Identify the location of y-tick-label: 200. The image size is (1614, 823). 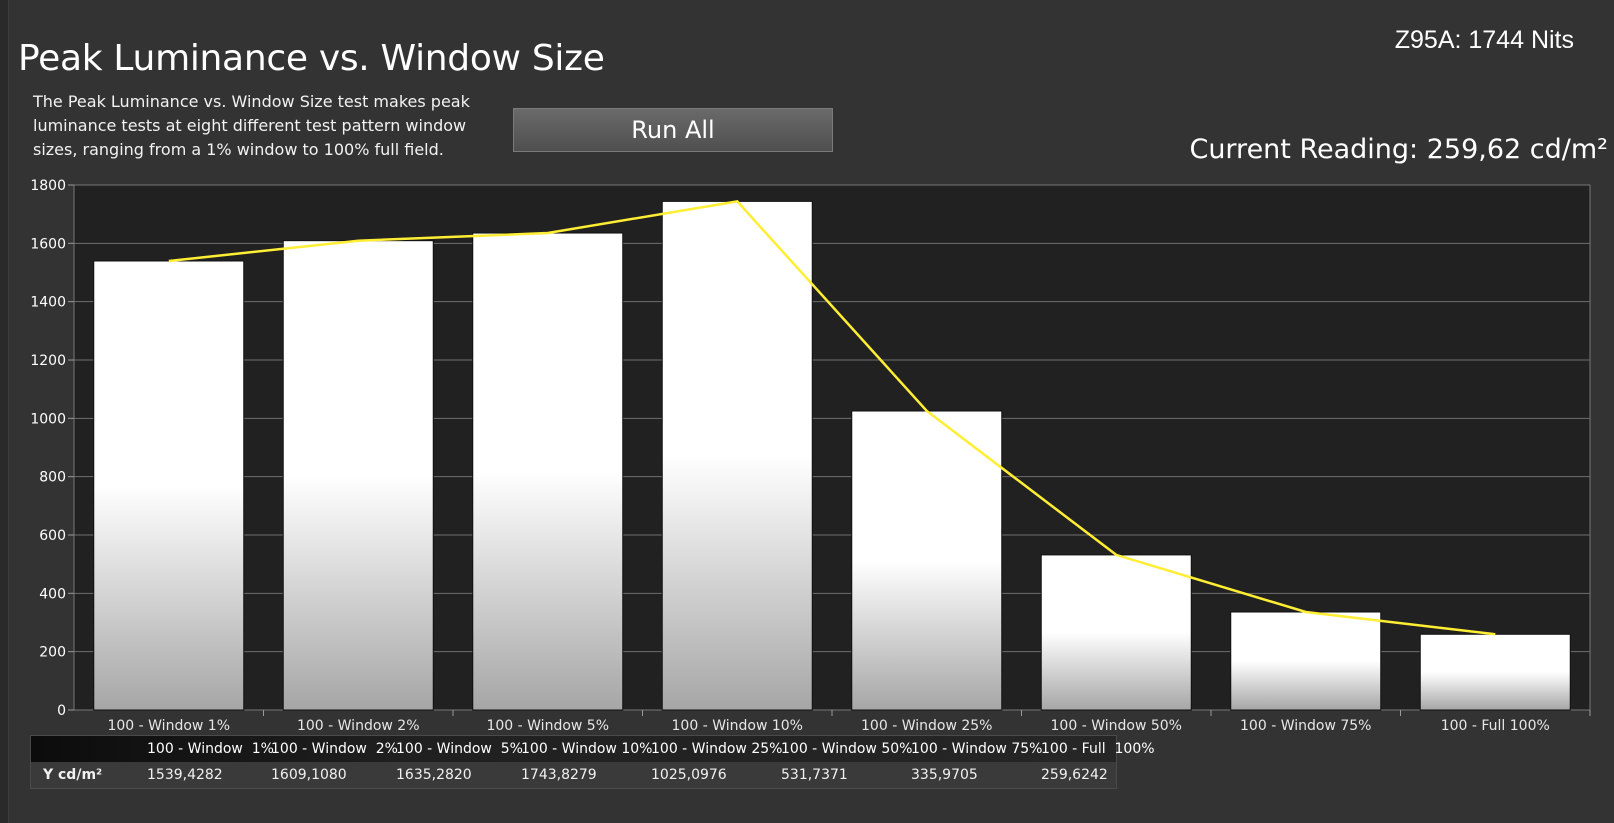
(52, 653).